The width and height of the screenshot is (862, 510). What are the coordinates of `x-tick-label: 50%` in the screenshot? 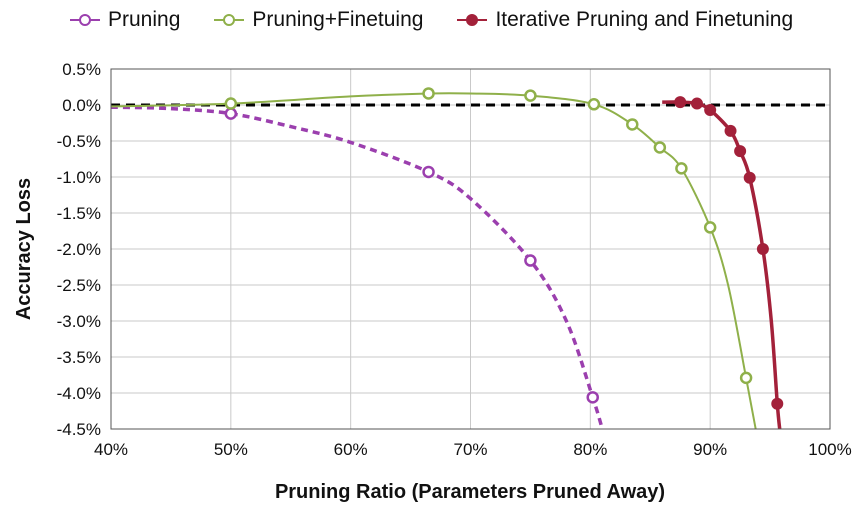 It's located at (231, 449).